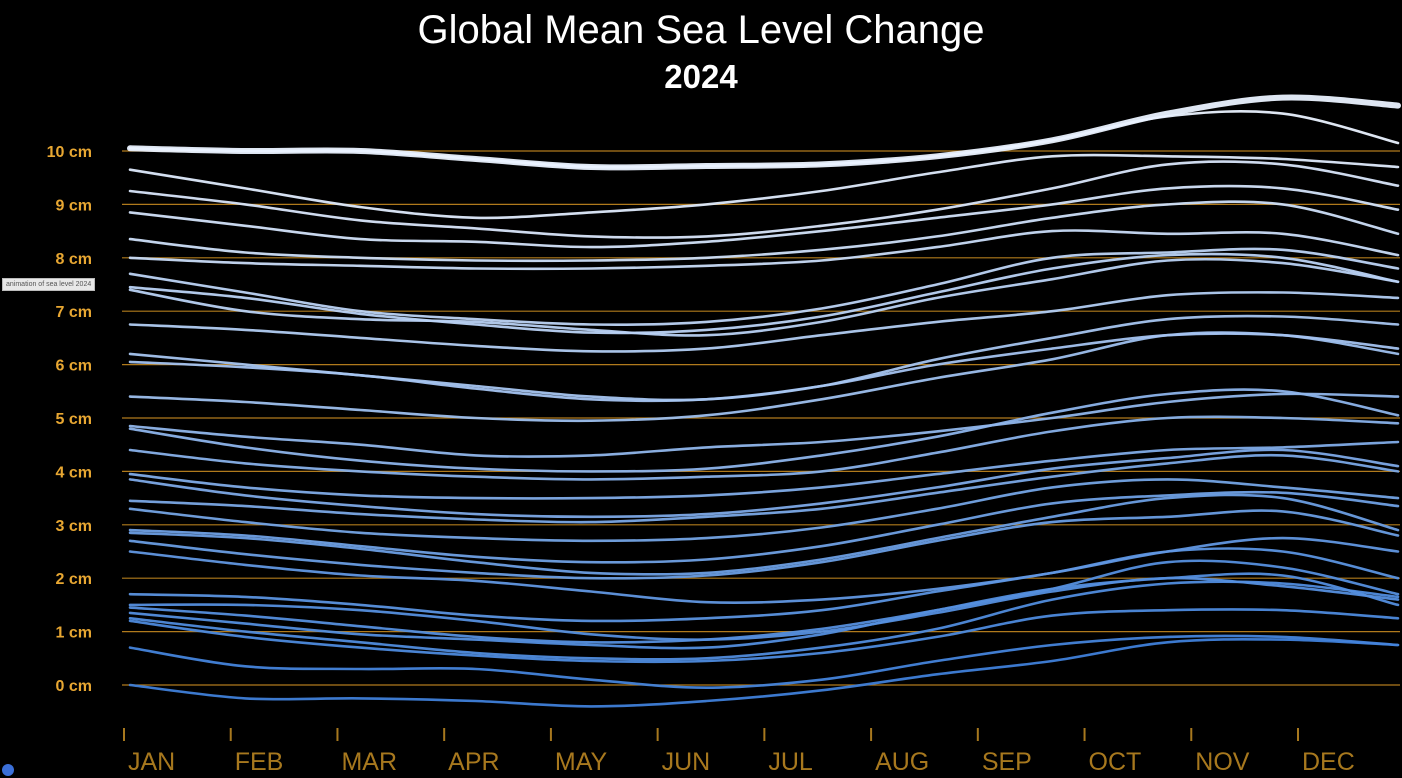  I want to click on y-tick-label: 9 cm, so click(74, 205).